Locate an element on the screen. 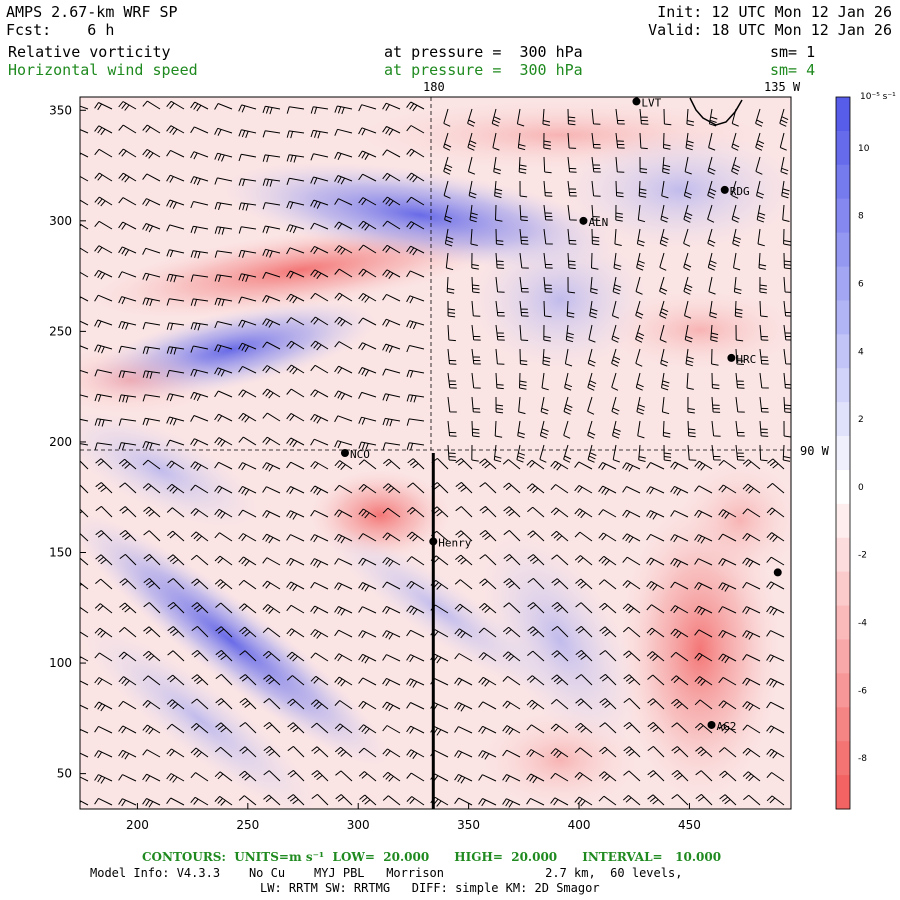 The image size is (900, 900). x-tick-label: 250 is located at coordinates (247, 825).